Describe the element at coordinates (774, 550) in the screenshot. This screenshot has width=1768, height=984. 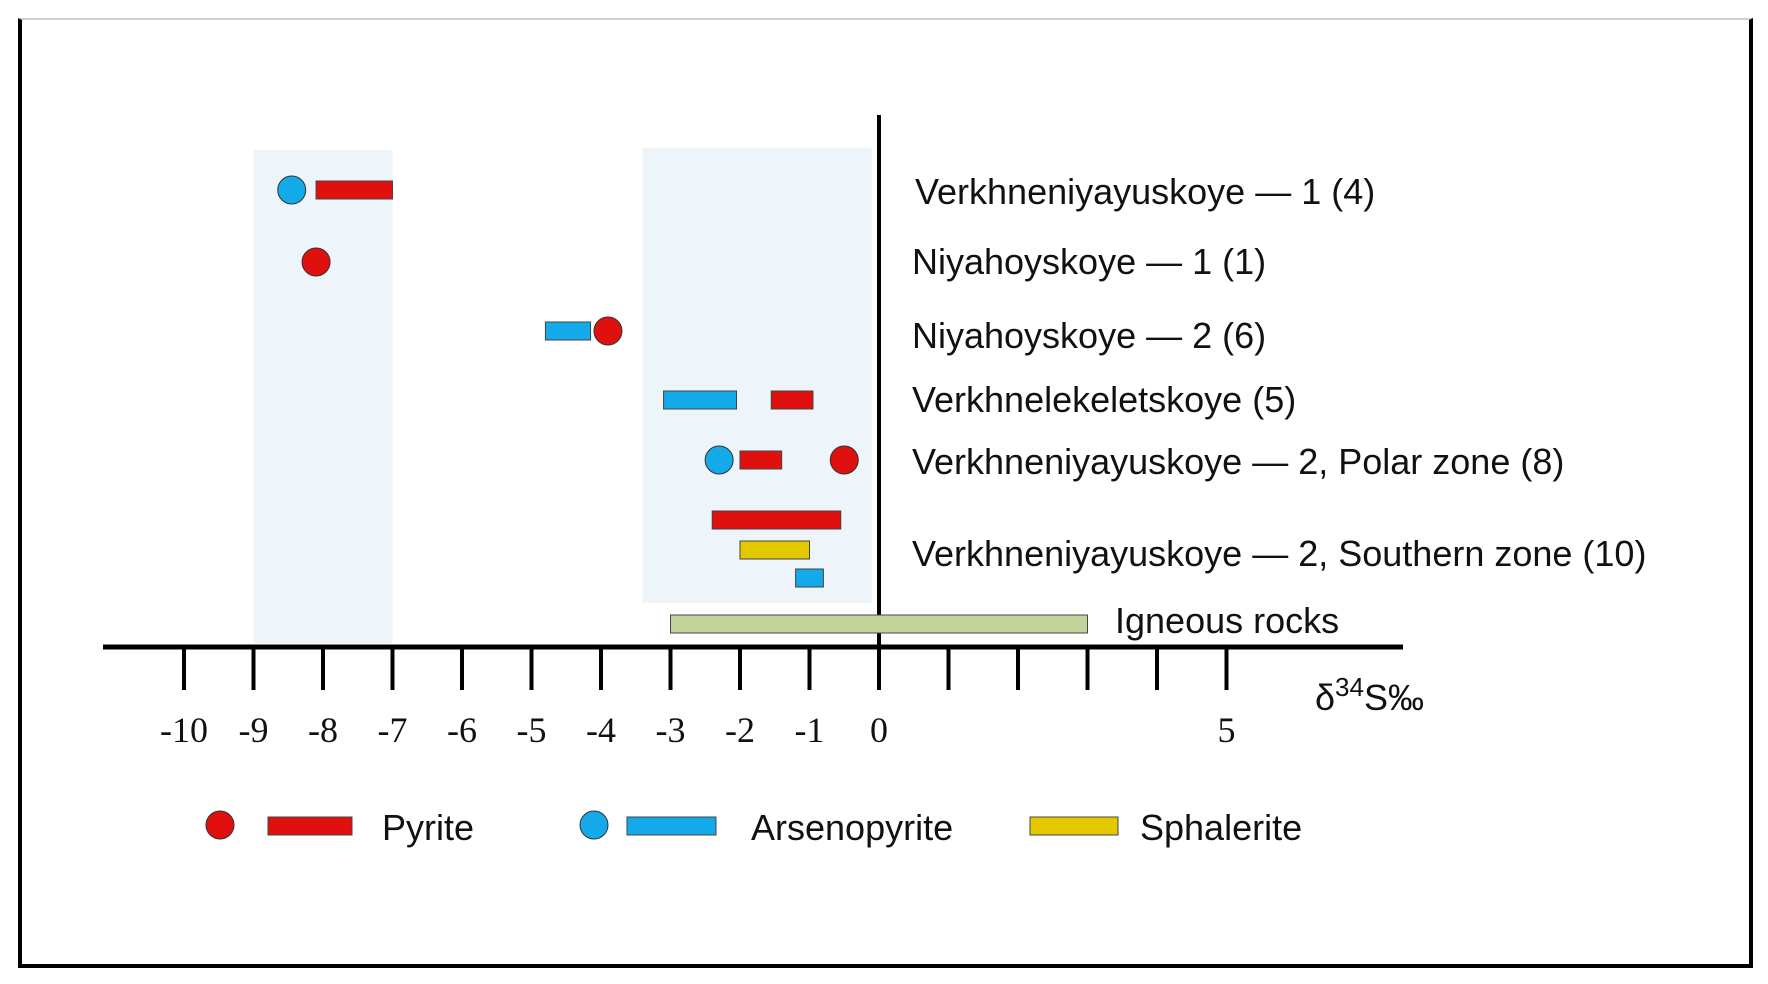
I see `sphalerite-range` at that location.